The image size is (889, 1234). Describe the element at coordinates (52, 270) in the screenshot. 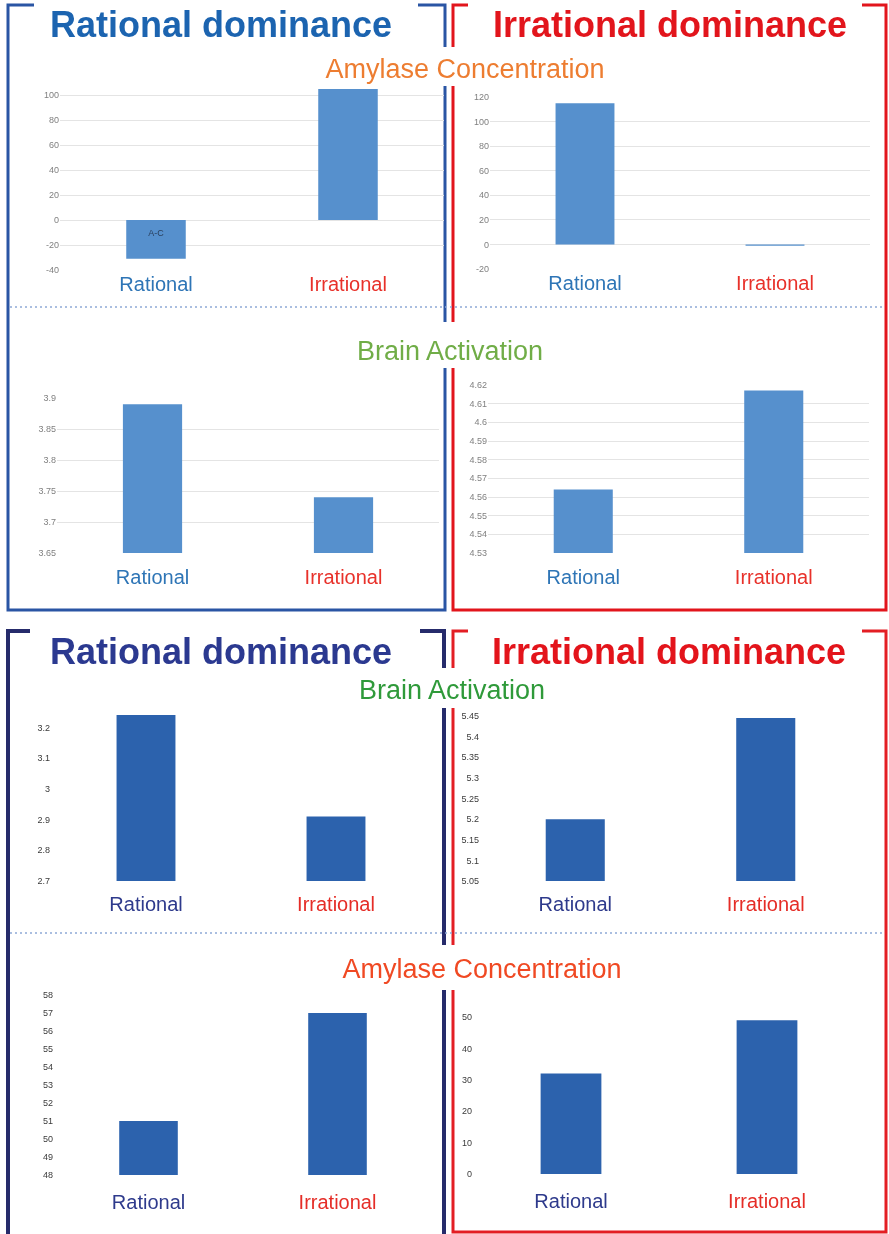

I see `y-tick-label: -40` at that location.